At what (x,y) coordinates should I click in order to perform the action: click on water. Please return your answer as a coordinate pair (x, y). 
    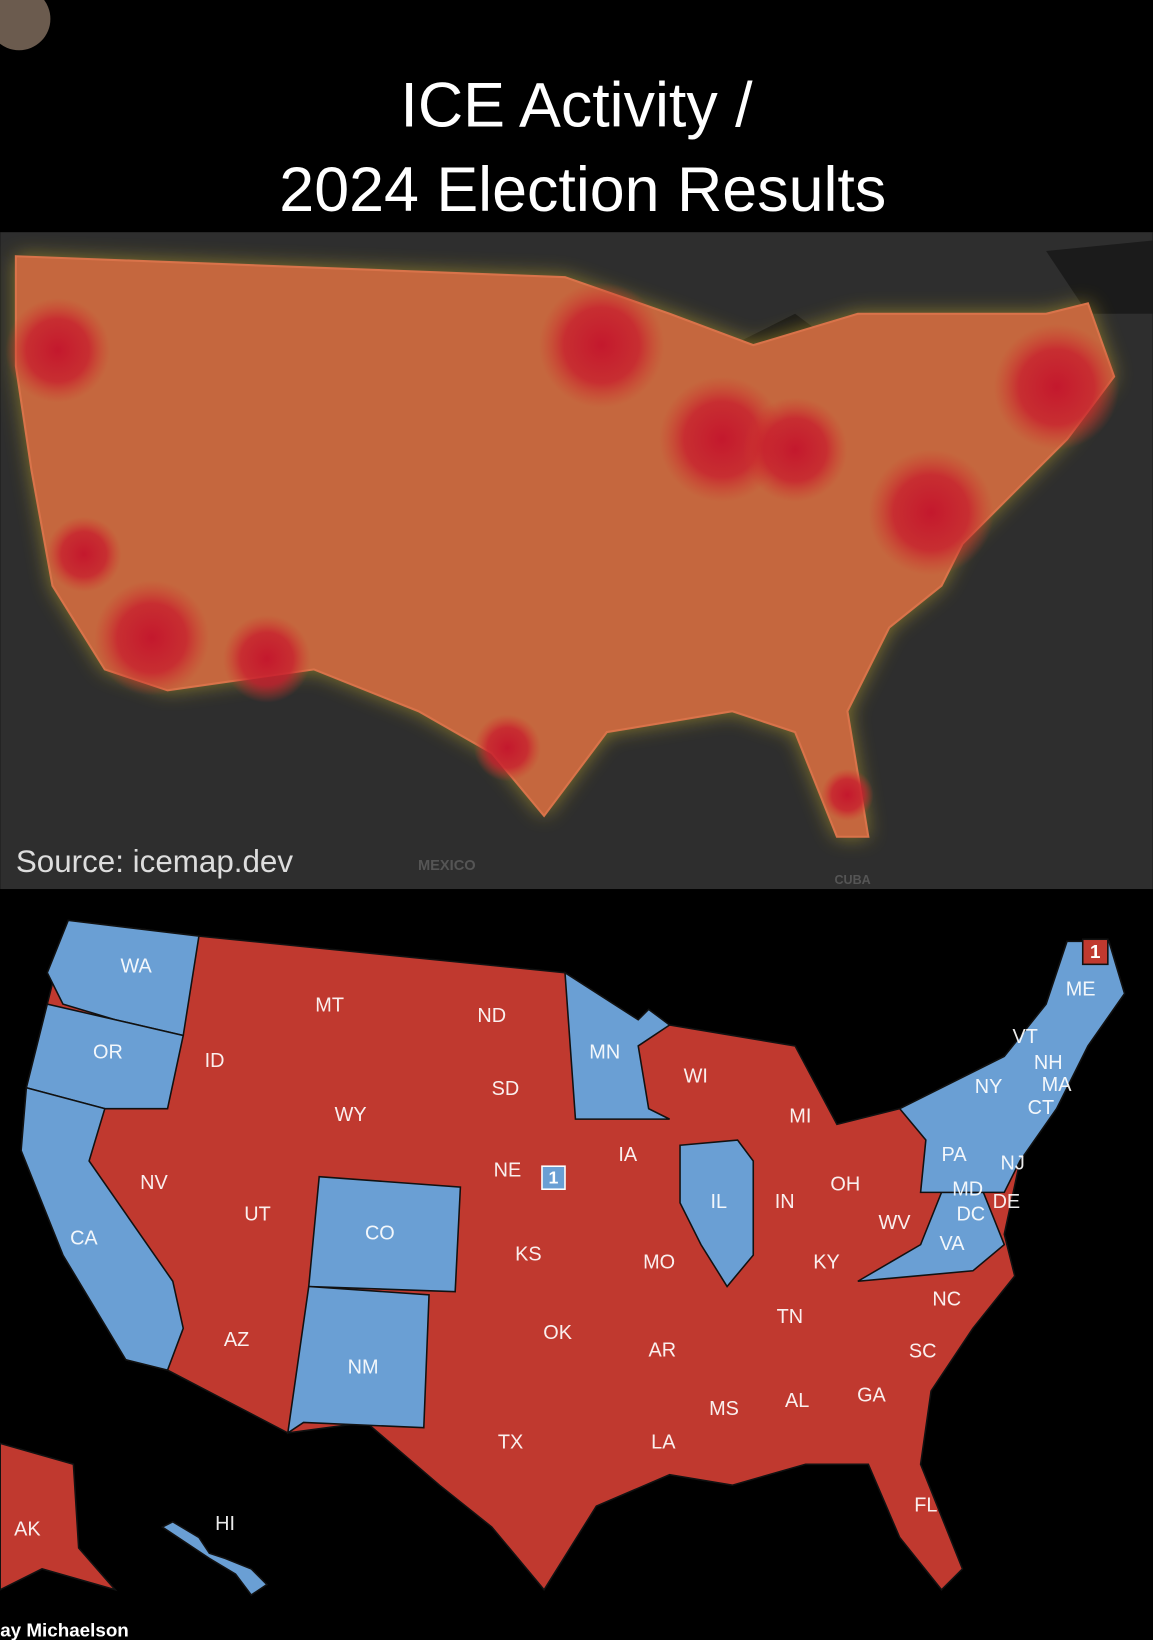
    Looking at the image, I should click on (942, 324).